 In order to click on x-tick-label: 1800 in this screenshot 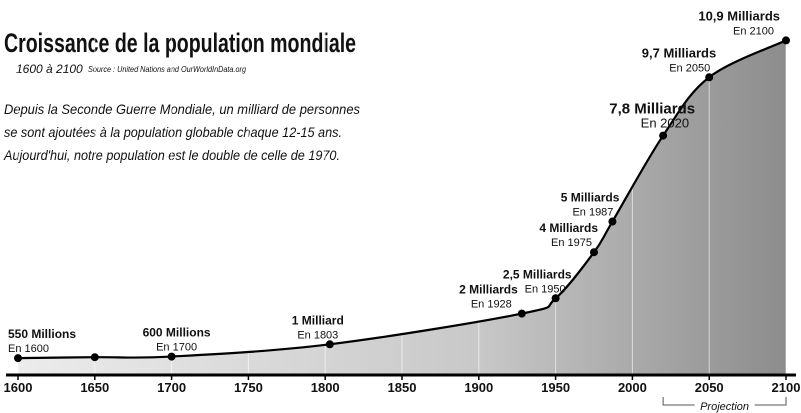, I will do `click(325, 387)`.